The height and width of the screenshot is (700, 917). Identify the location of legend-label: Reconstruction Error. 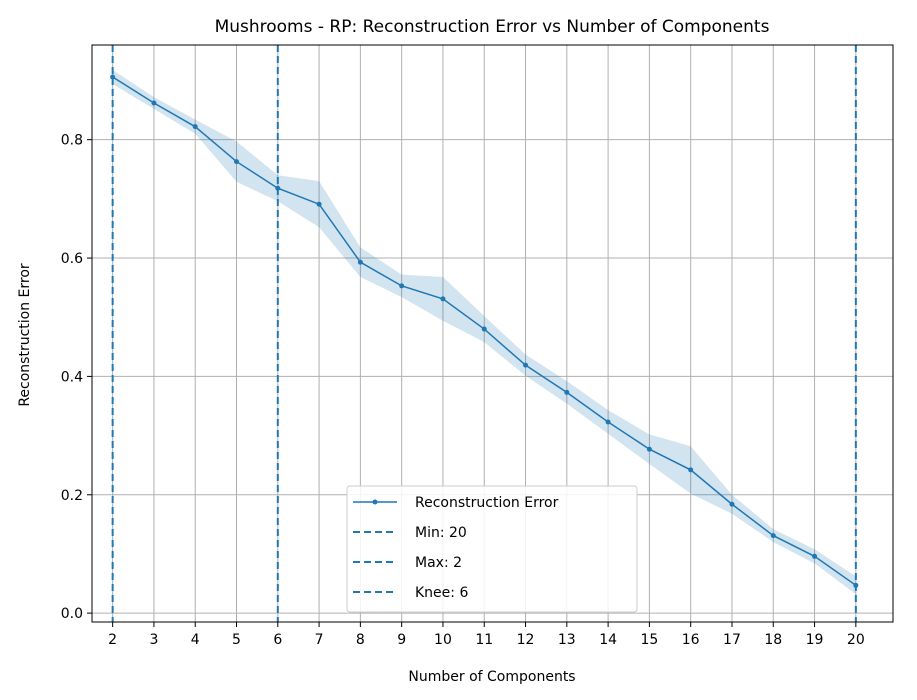
(487, 503).